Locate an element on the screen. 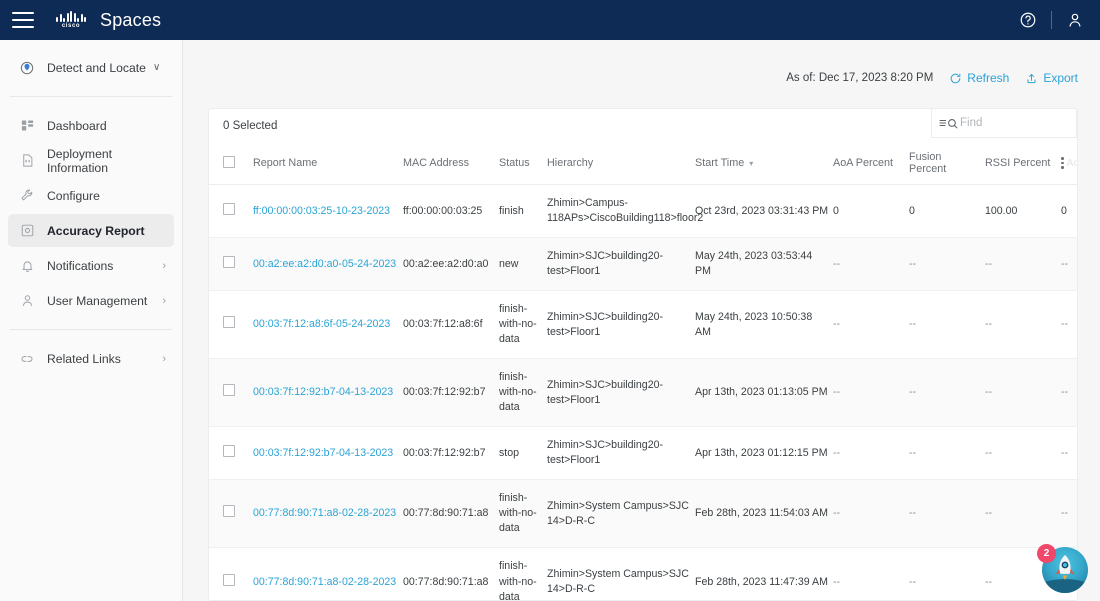 Image resolution: width=1100 pixels, height=601 pixels. app-title: Spaces is located at coordinates (131, 19).